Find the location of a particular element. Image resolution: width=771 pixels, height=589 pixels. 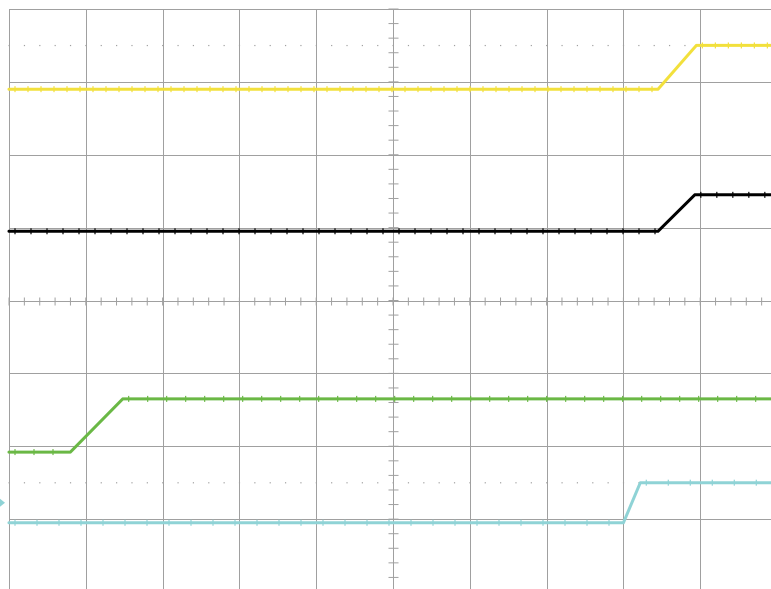

channel-markers is located at coordinates (2, 502).